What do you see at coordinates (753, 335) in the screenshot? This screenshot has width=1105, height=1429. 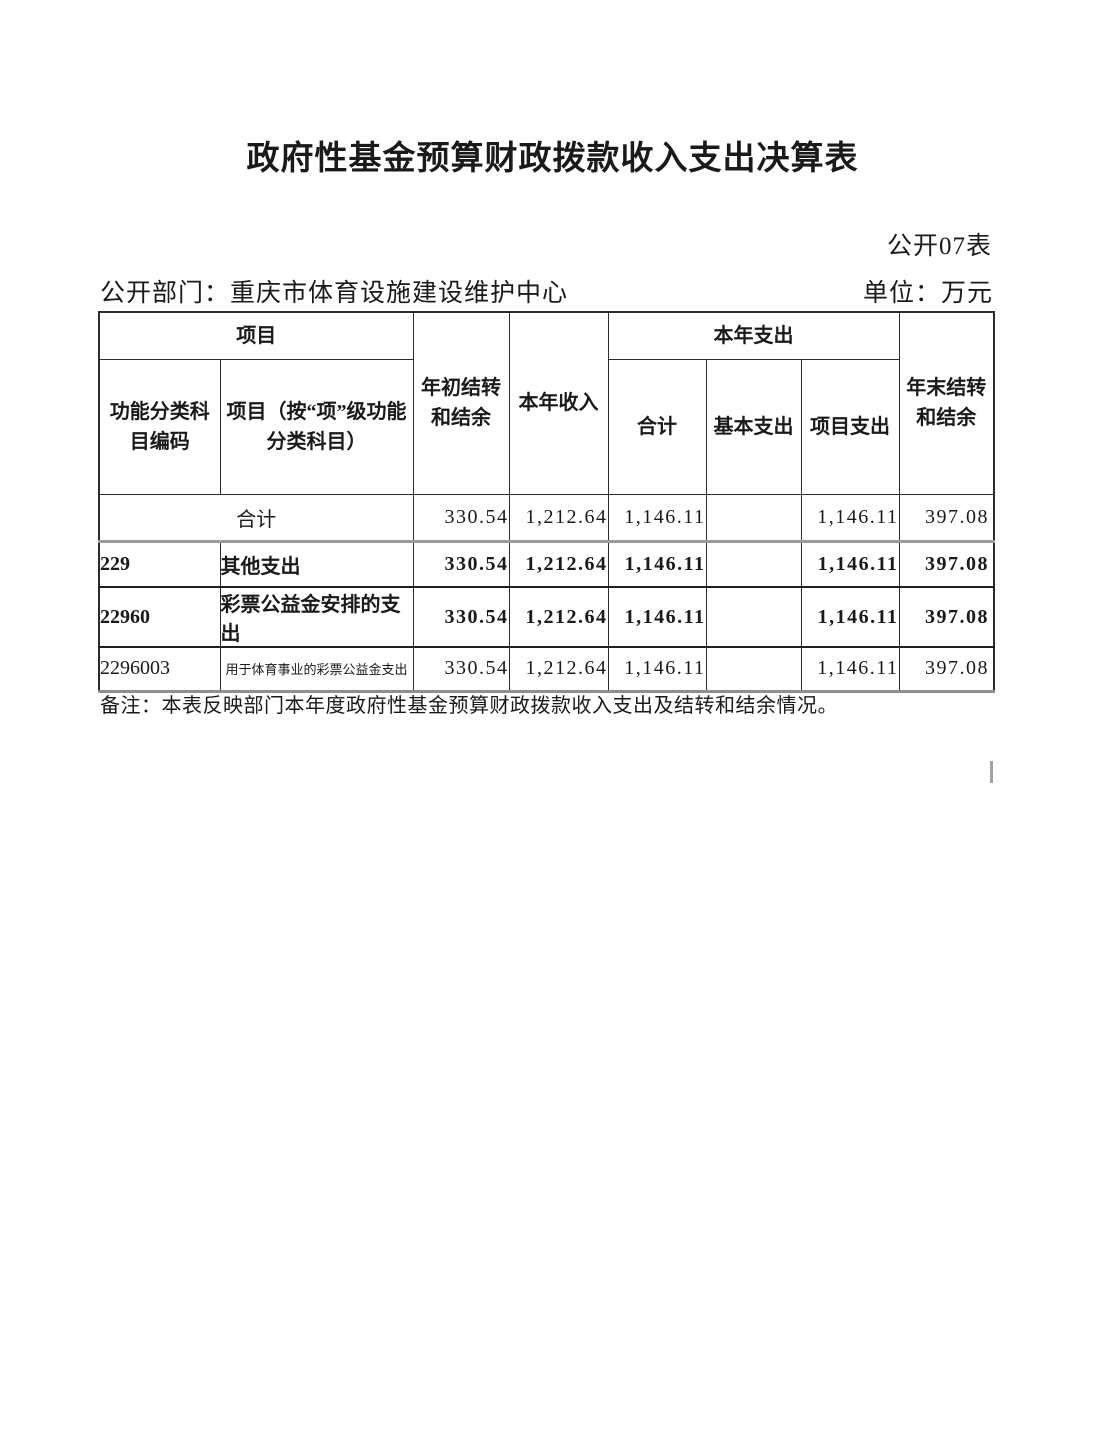 I see `header-expenditure-group: 本年支出` at bounding box center [753, 335].